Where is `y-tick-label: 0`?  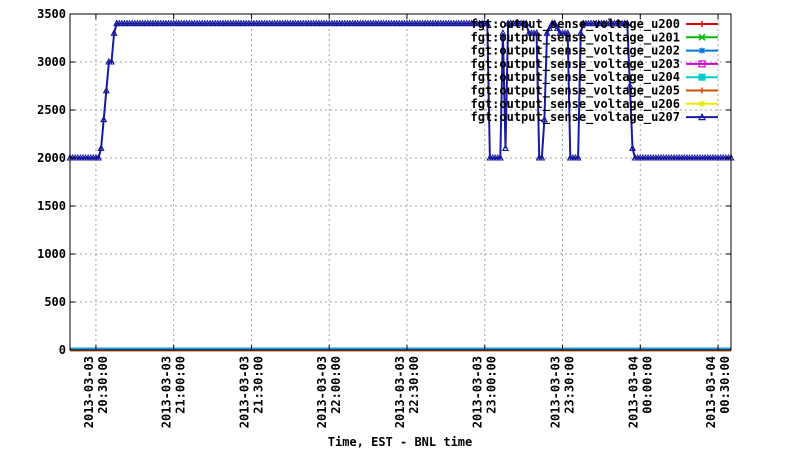
y-tick-label: 0 is located at coordinates (62, 350).